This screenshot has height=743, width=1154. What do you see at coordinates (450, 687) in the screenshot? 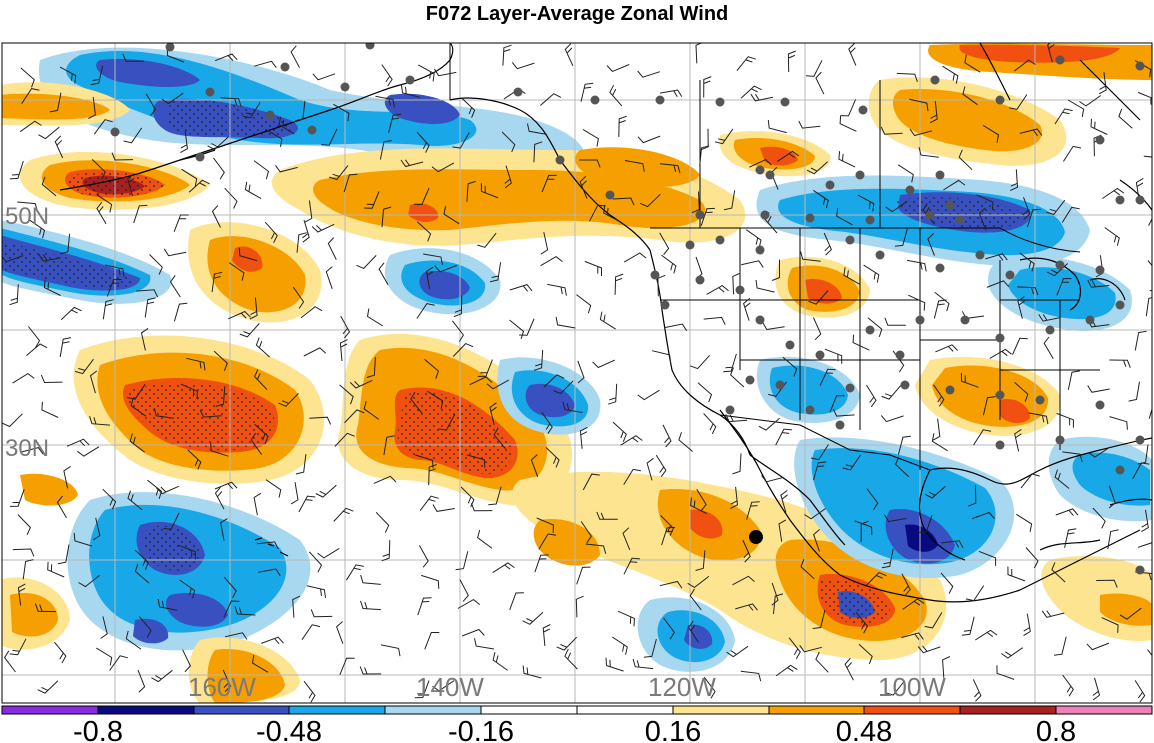
I see `lon-label-140w: 140W` at bounding box center [450, 687].